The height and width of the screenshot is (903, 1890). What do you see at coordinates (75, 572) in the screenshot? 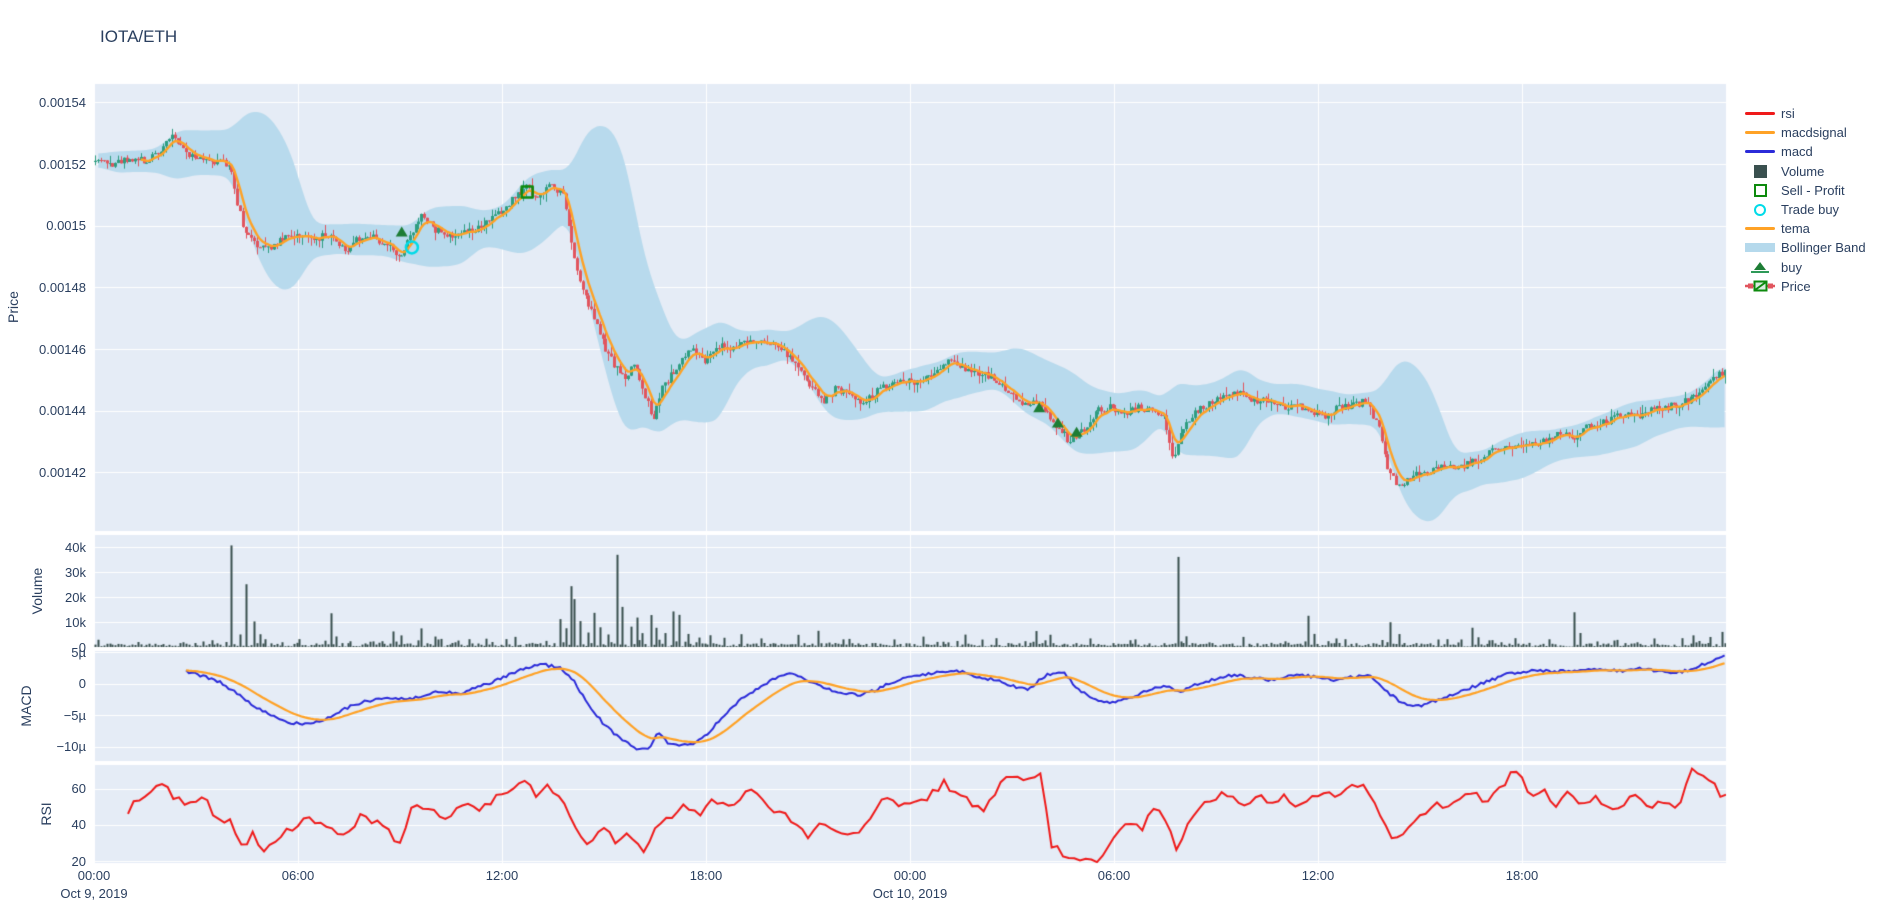
I see `volume-axis-tick: 30k` at bounding box center [75, 572].